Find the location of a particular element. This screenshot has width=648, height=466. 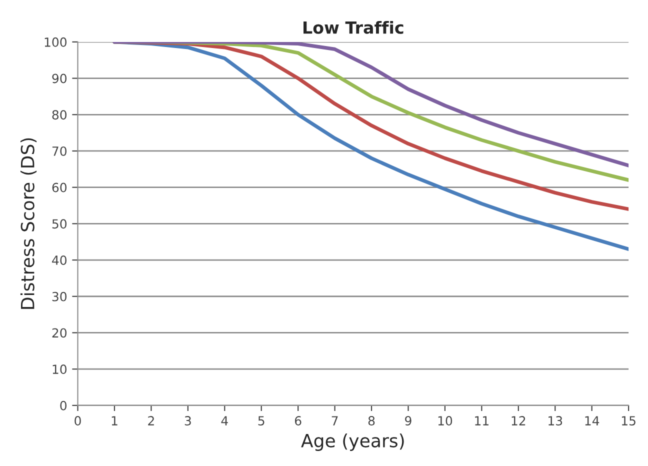

x-tick-label: 4 is located at coordinates (224, 421).